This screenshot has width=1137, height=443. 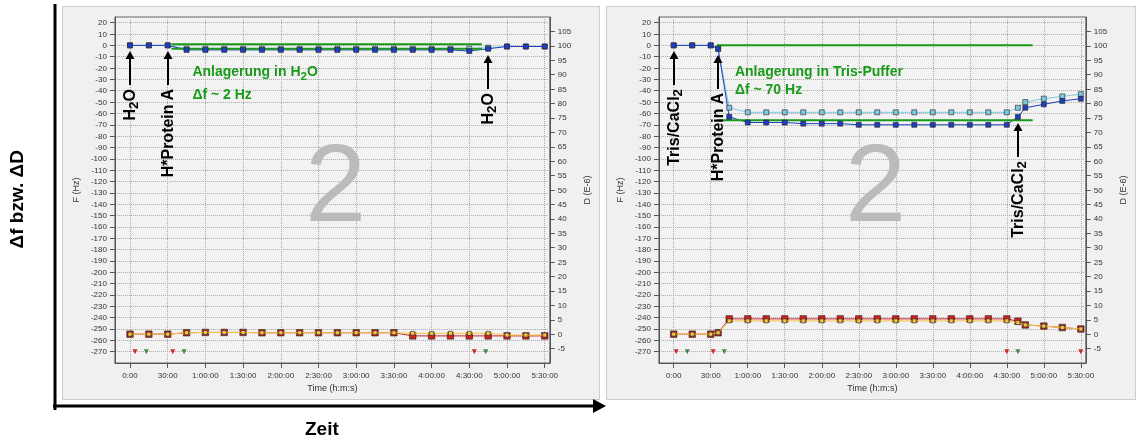 I want to click on y-tick-label: -180, so click(x=99, y=250).